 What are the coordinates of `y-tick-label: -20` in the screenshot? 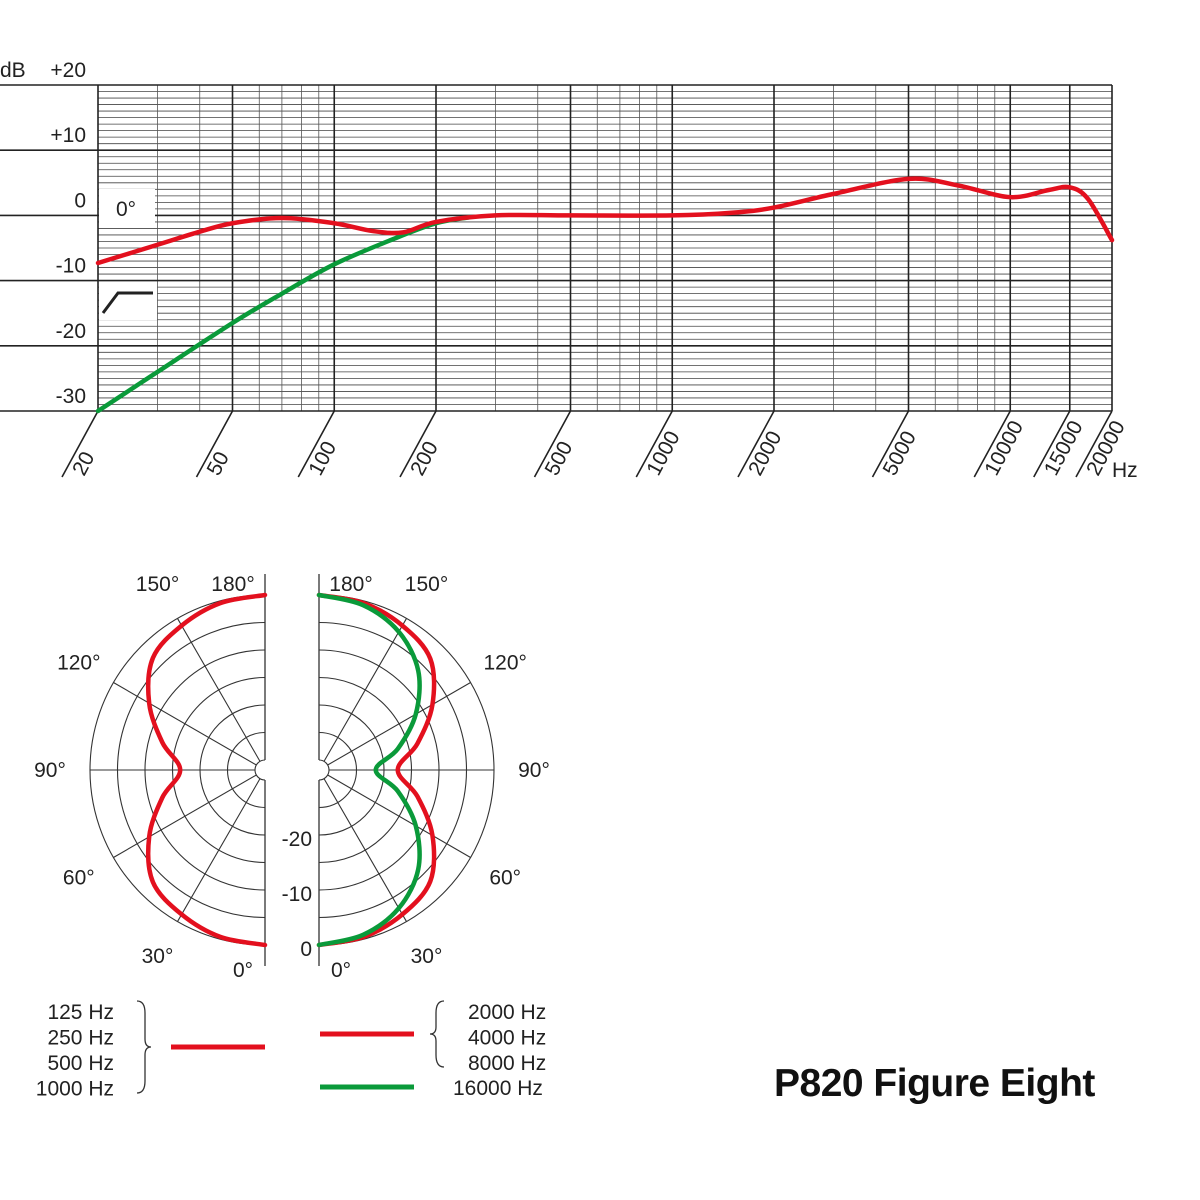 It's located at (71, 331).